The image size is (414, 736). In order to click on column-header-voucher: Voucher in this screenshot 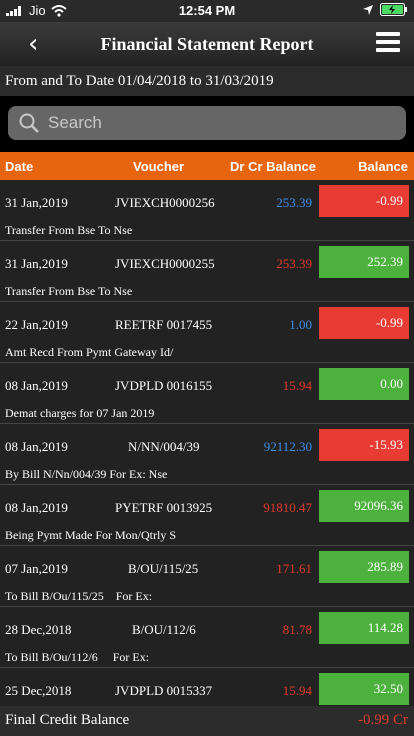, I will do `click(159, 166)`.